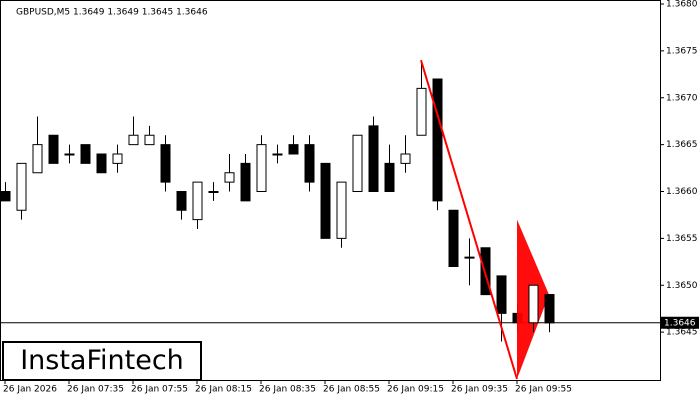 Image resolution: width=700 pixels, height=400 pixels. I want to click on x-tick-label: 26 Jan 08:55, so click(351, 390).